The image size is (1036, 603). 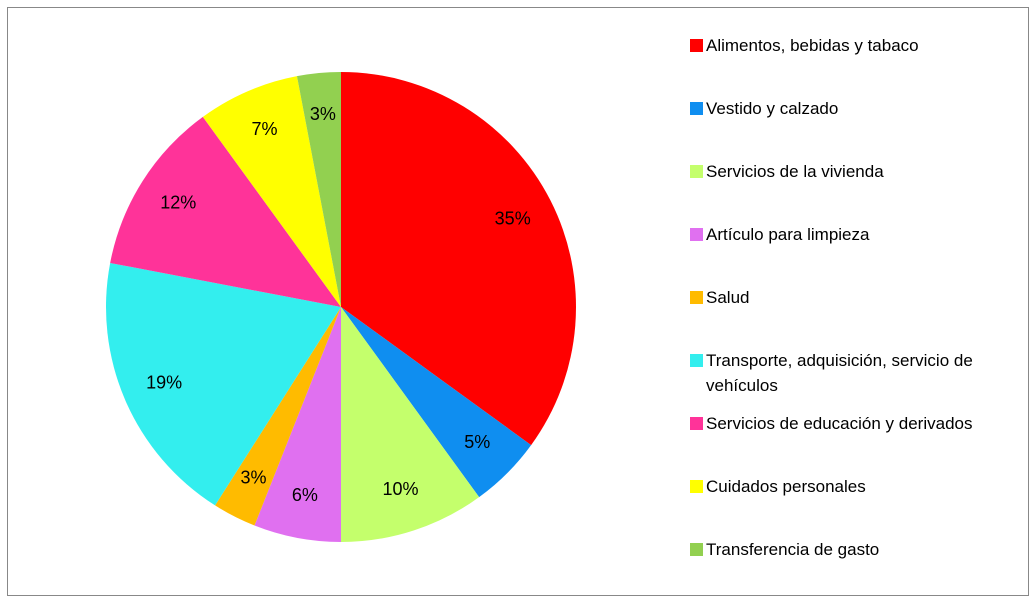 I want to click on data-label: 19%, so click(x=164, y=382).